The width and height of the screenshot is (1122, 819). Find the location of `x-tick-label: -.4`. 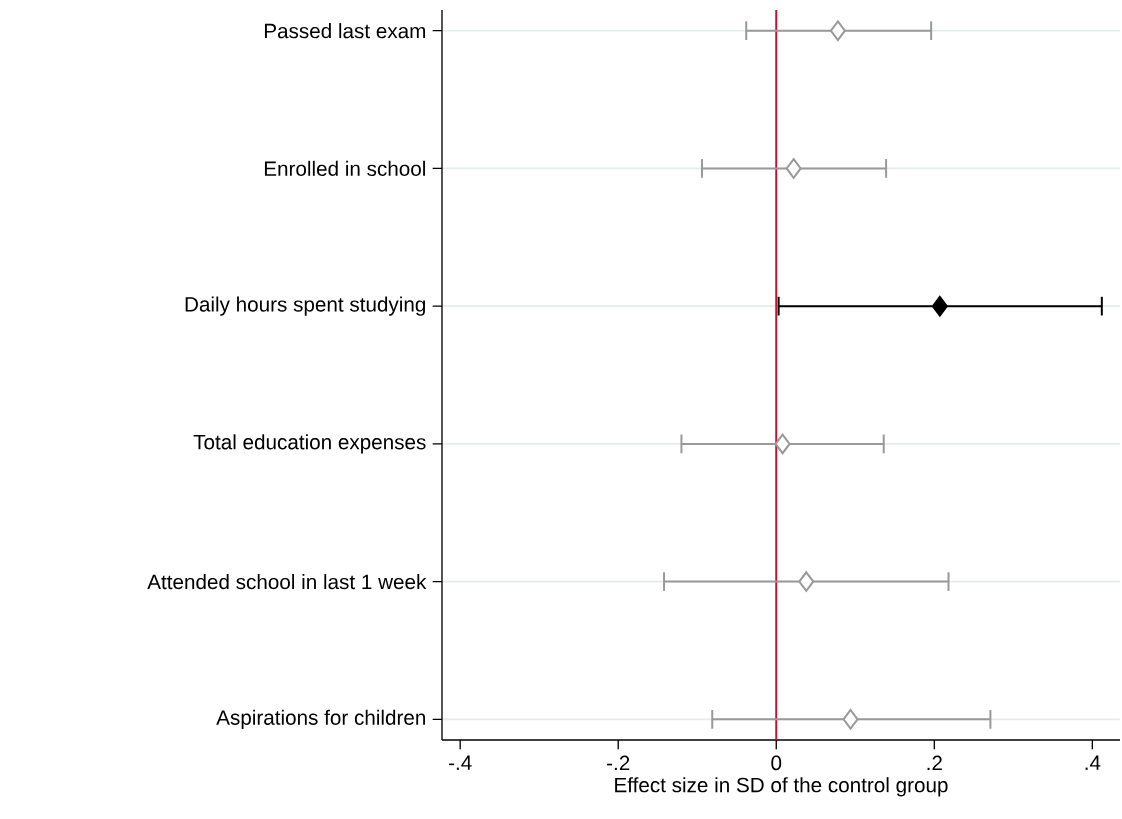

x-tick-label: -.4 is located at coordinates (460, 762).